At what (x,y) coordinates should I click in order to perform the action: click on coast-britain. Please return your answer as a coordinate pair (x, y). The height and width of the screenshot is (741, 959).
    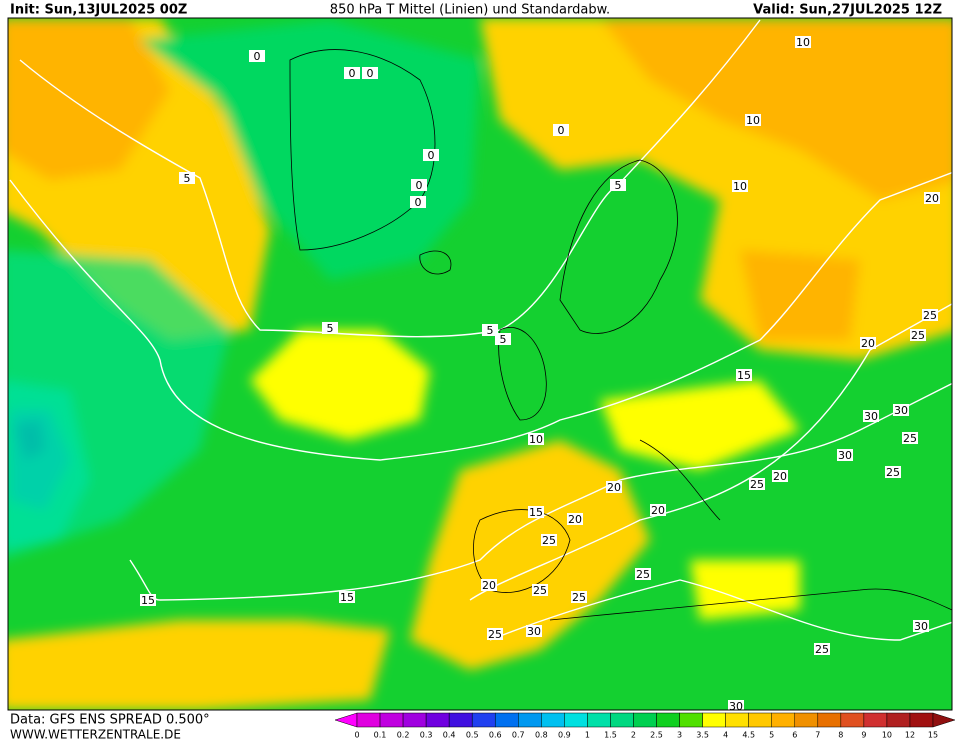
    Looking at the image, I should click on (522, 374).